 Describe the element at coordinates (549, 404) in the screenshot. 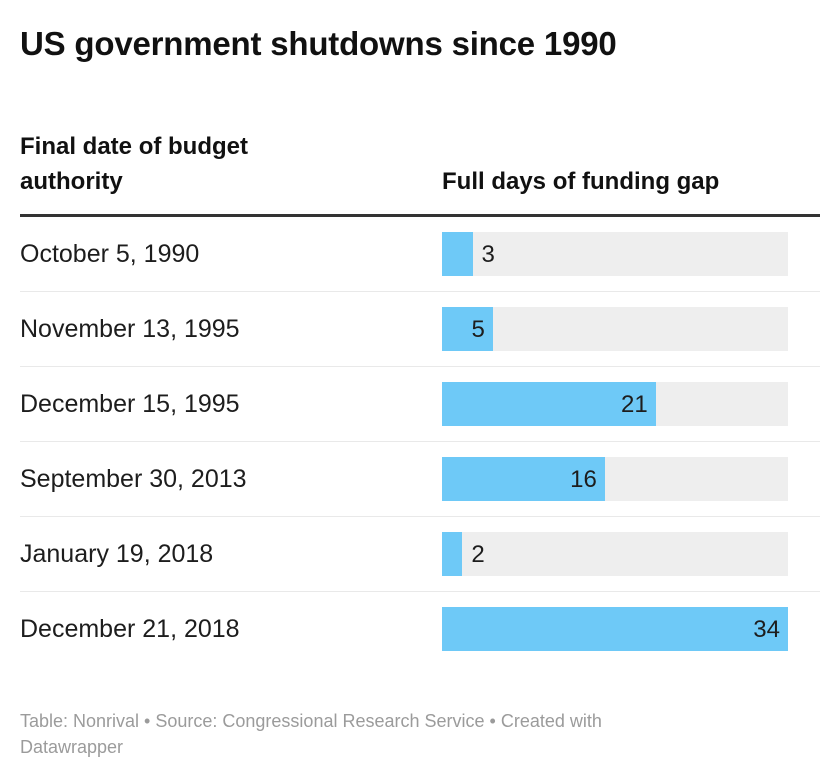

I see `bar-fill: 21` at that location.